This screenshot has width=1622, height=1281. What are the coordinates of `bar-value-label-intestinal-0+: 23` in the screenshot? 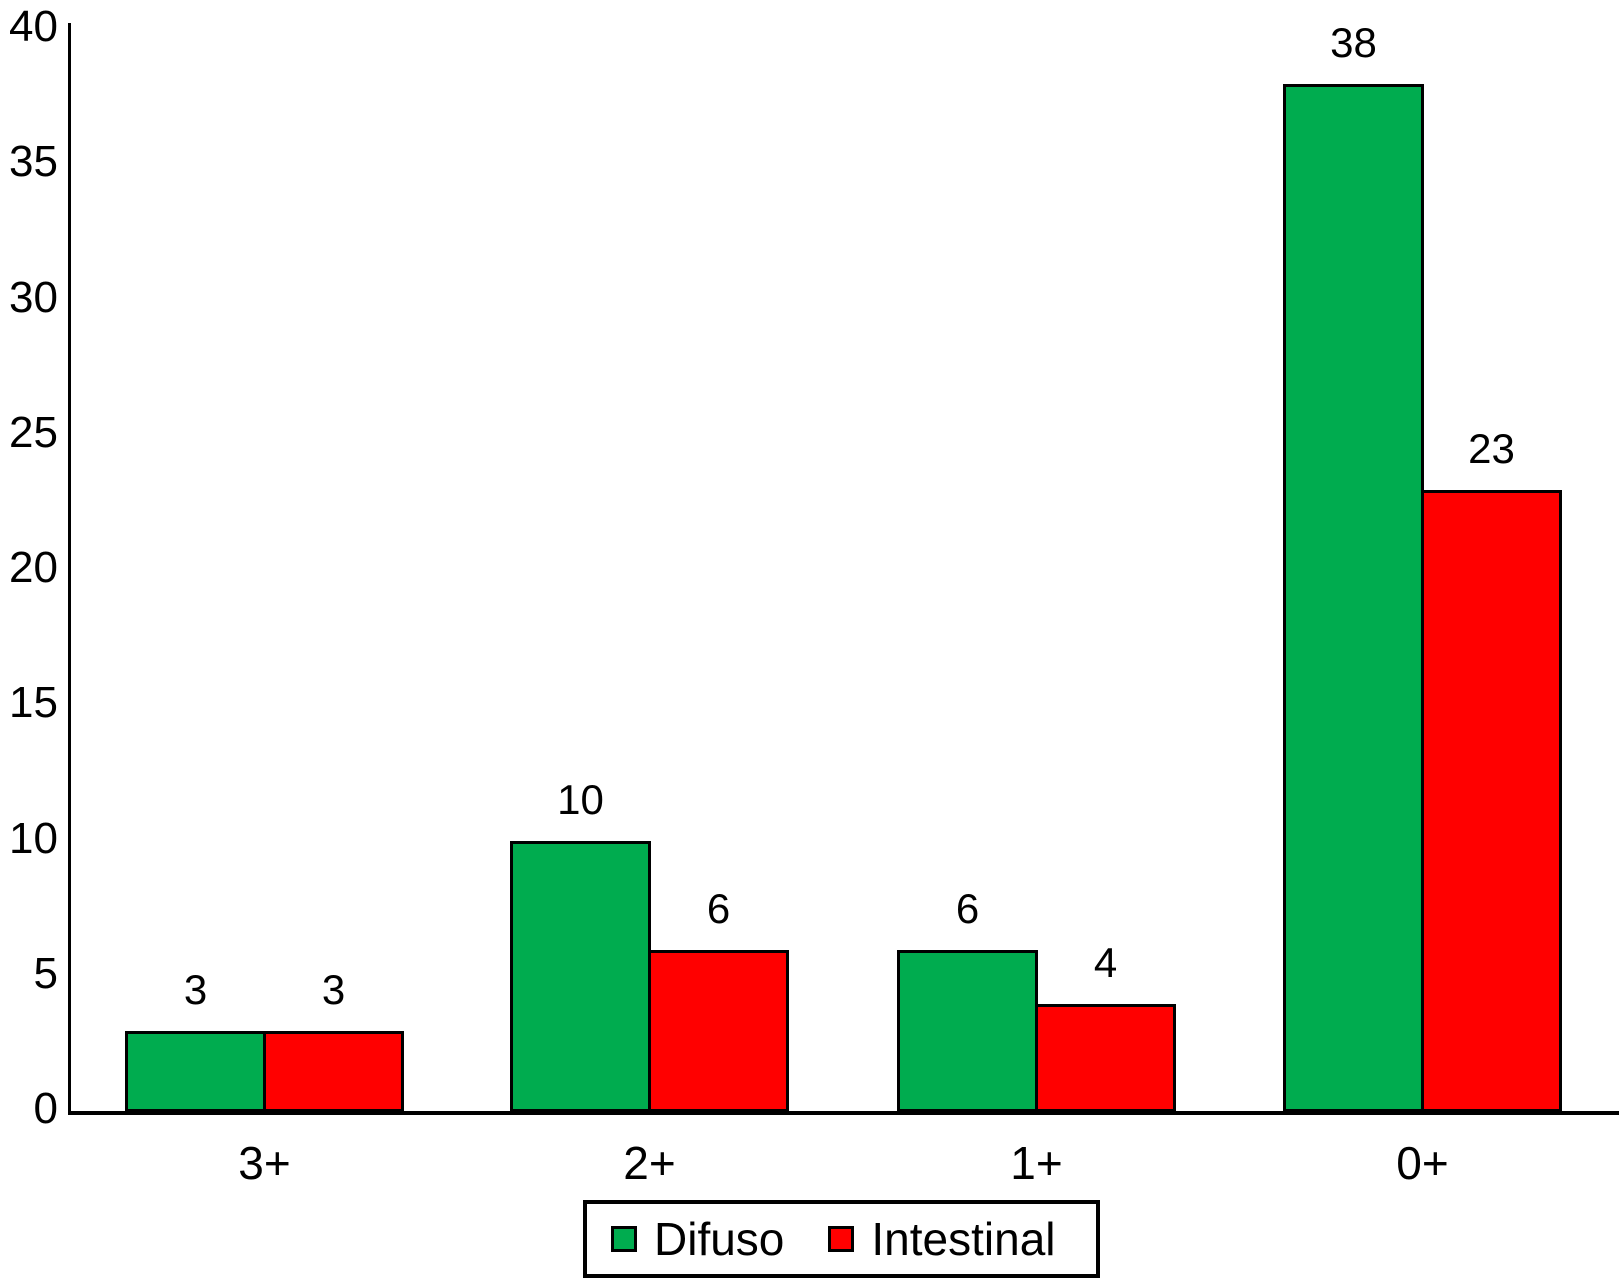 It's located at (1491, 448).